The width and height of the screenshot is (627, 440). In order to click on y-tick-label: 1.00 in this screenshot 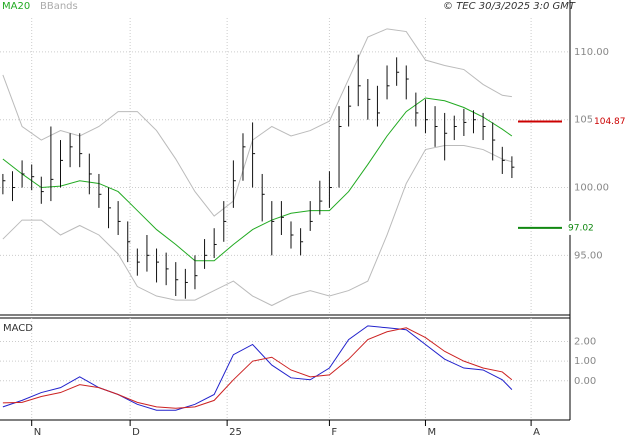, I will do `click(585, 361)`.